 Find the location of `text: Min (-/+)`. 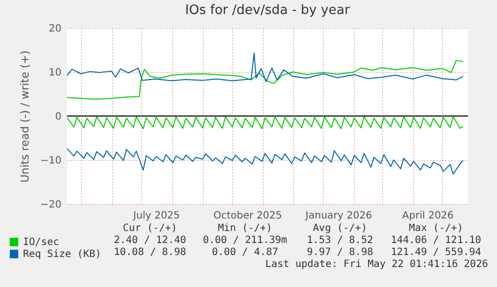

text: Min (-/+) is located at coordinates (245, 228).